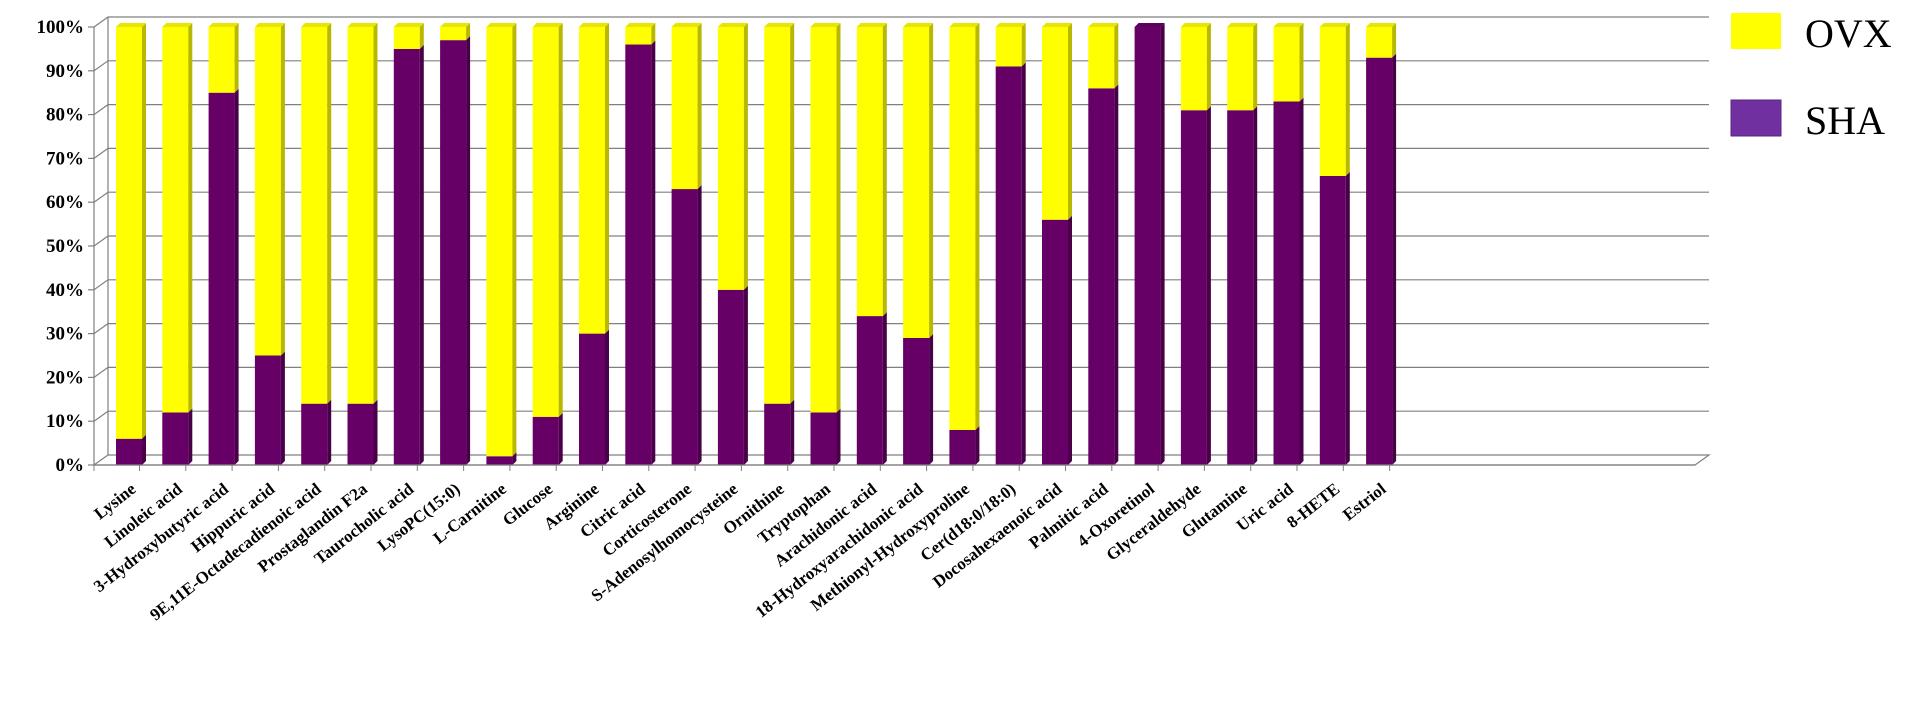  What do you see at coordinates (65, 71) in the screenshot?
I see `y-tick-label: 90%` at bounding box center [65, 71].